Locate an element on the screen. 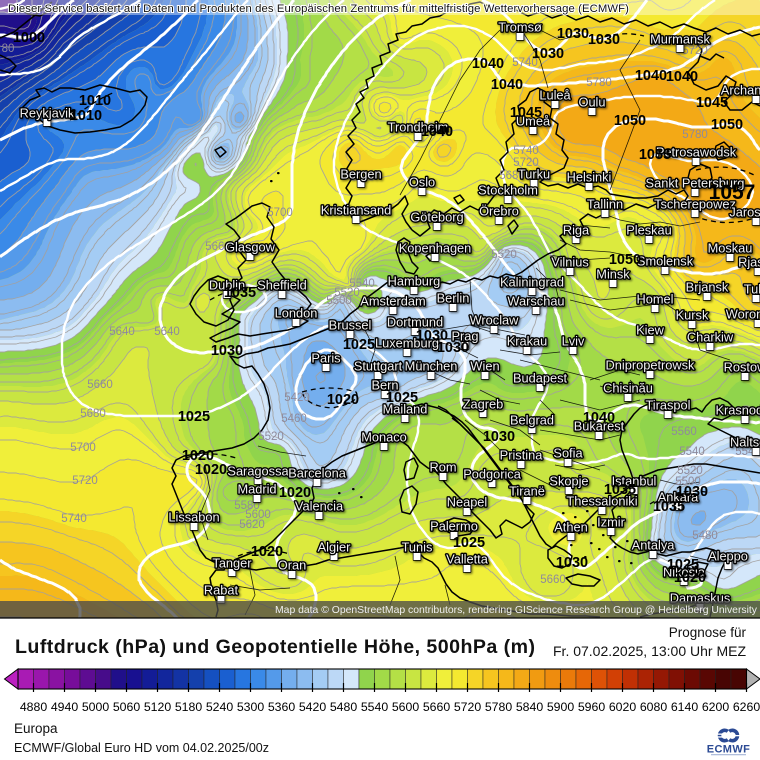 The width and height of the screenshot is (760, 760). svg-text: Kiew is located at coordinates (650, 330).